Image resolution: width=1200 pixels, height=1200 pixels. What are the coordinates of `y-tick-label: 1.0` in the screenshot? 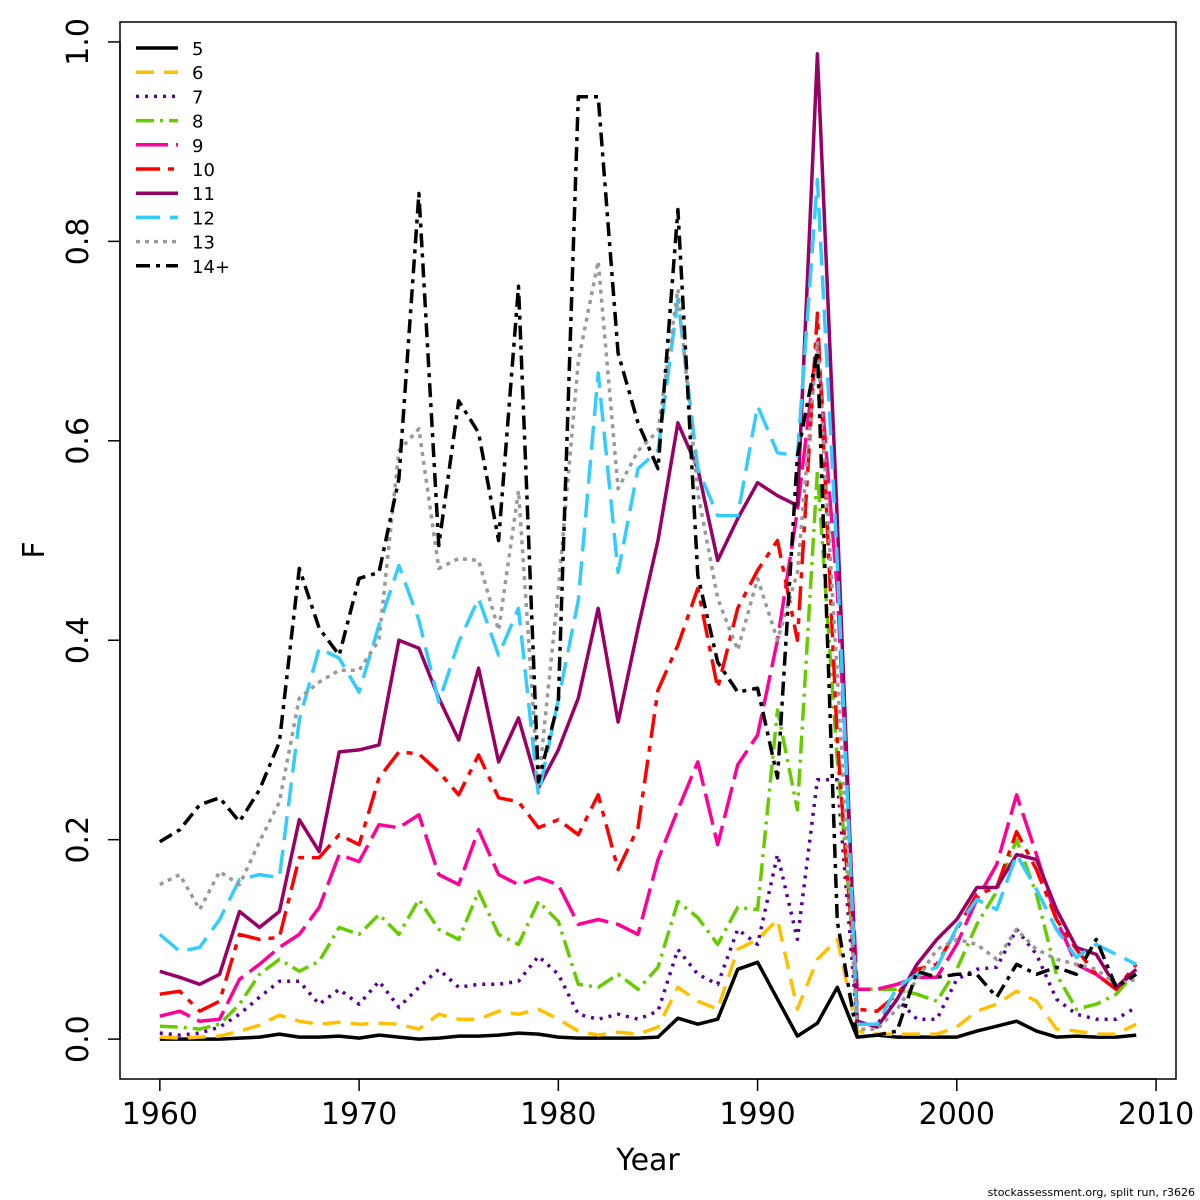 It's located at (78, 42).